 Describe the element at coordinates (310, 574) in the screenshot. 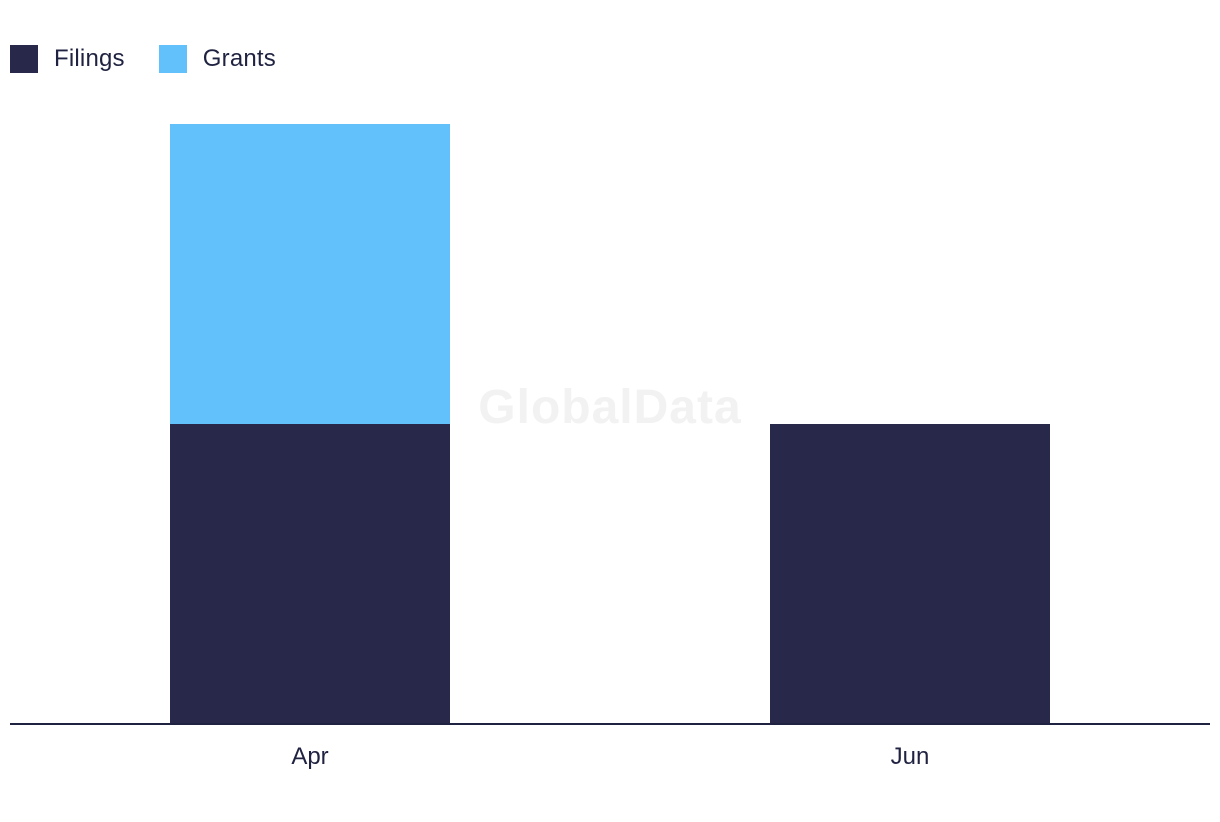

I see `bar-filings-apr` at that location.